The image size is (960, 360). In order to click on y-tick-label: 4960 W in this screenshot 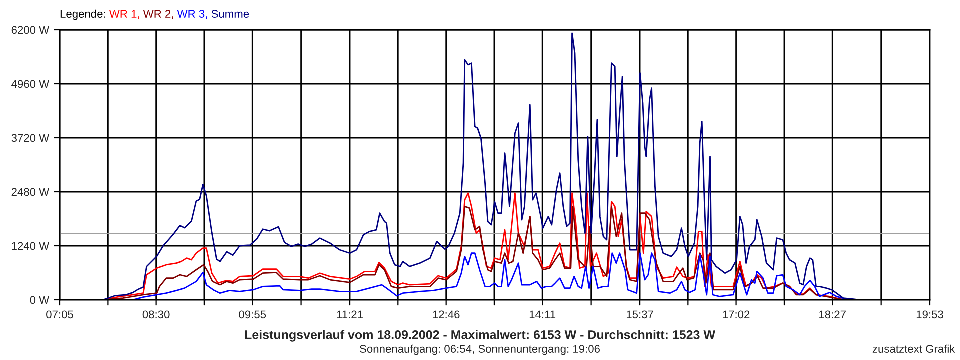, I will do `click(31, 84)`.